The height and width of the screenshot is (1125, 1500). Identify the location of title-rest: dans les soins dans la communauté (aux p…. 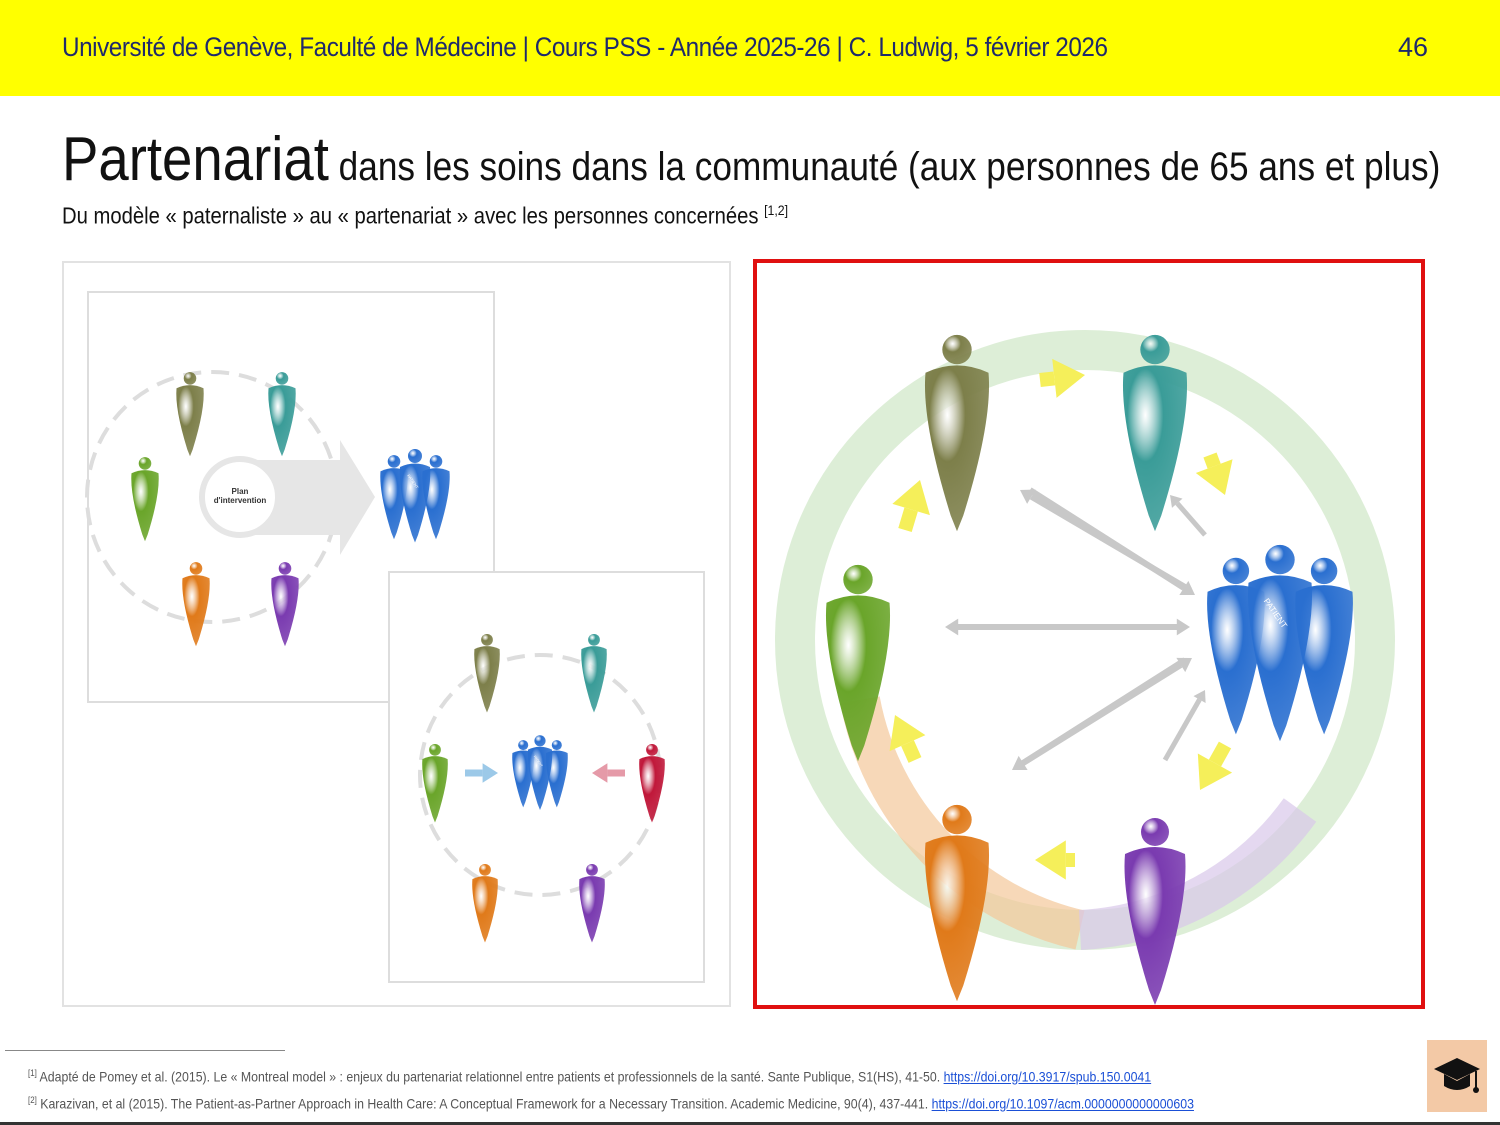
(884, 167).